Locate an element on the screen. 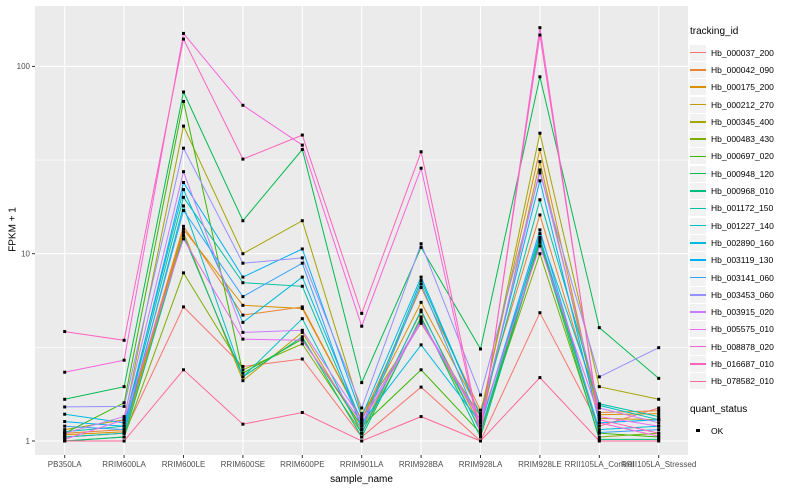 The height and width of the screenshot is (500, 800). legend-item: Hb_078582_010 is located at coordinates (744, 381).